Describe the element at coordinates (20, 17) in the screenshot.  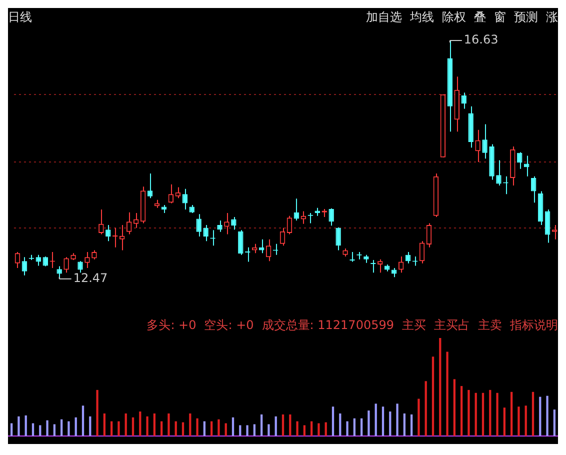
I see `chart-title: 日线` at that location.